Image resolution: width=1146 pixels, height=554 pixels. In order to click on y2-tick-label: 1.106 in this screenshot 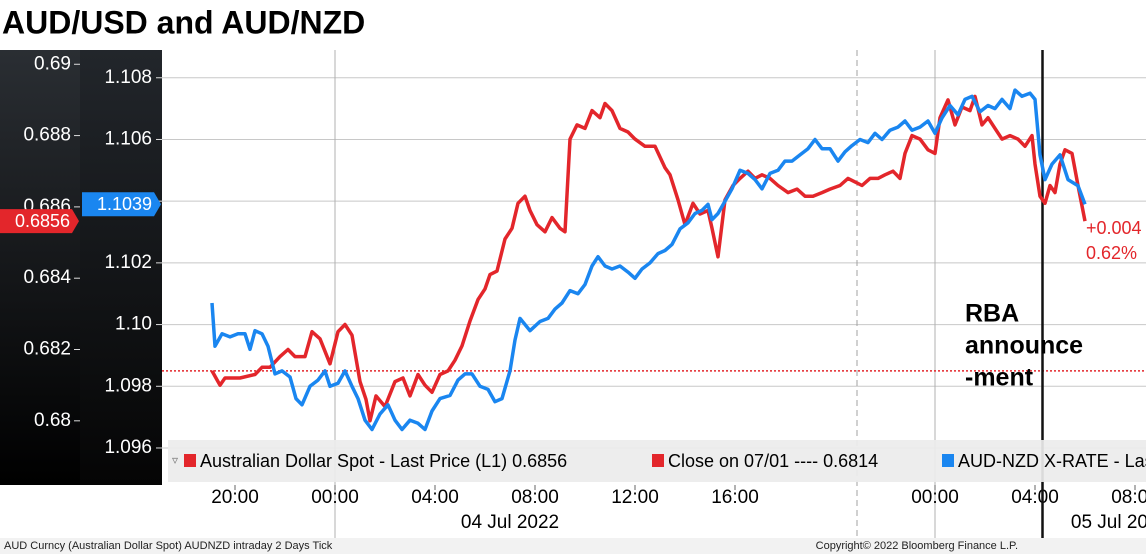, I will do `click(128, 138)`.